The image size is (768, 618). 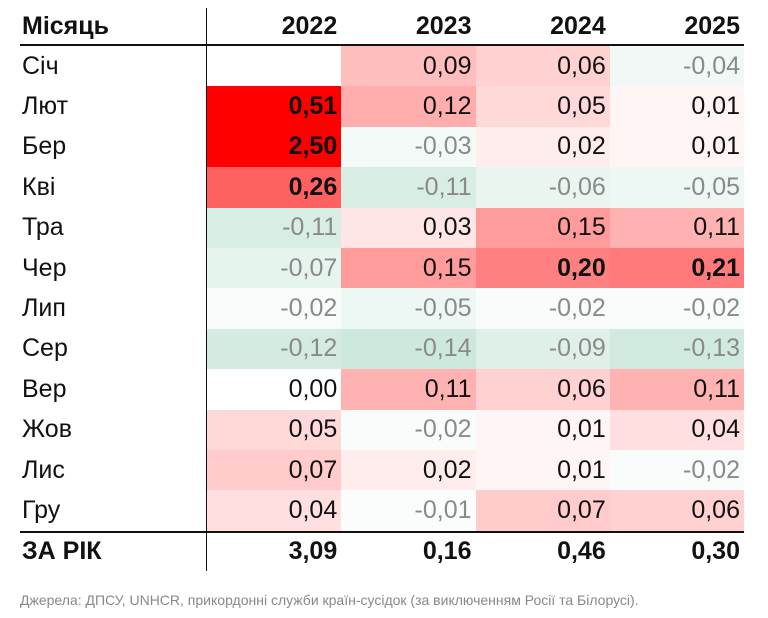 What do you see at coordinates (408, 227) in the screenshot?
I see `value-cell: 0,03` at bounding box center [408, 227].